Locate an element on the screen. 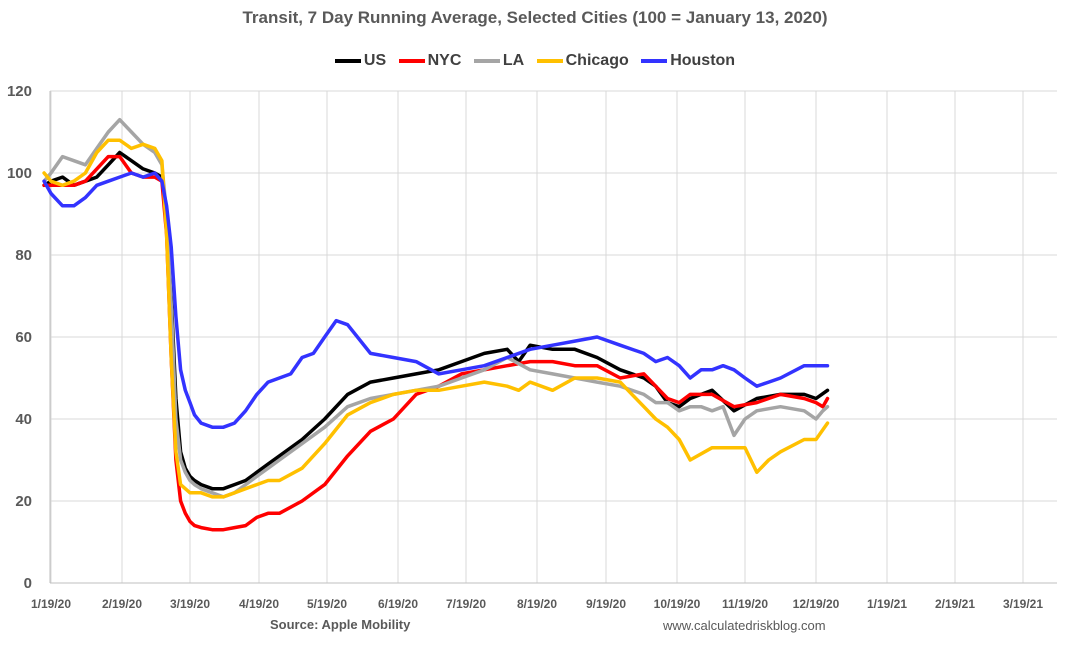  legend-item-chicago: Chicago is located at coordinates (582, 61).